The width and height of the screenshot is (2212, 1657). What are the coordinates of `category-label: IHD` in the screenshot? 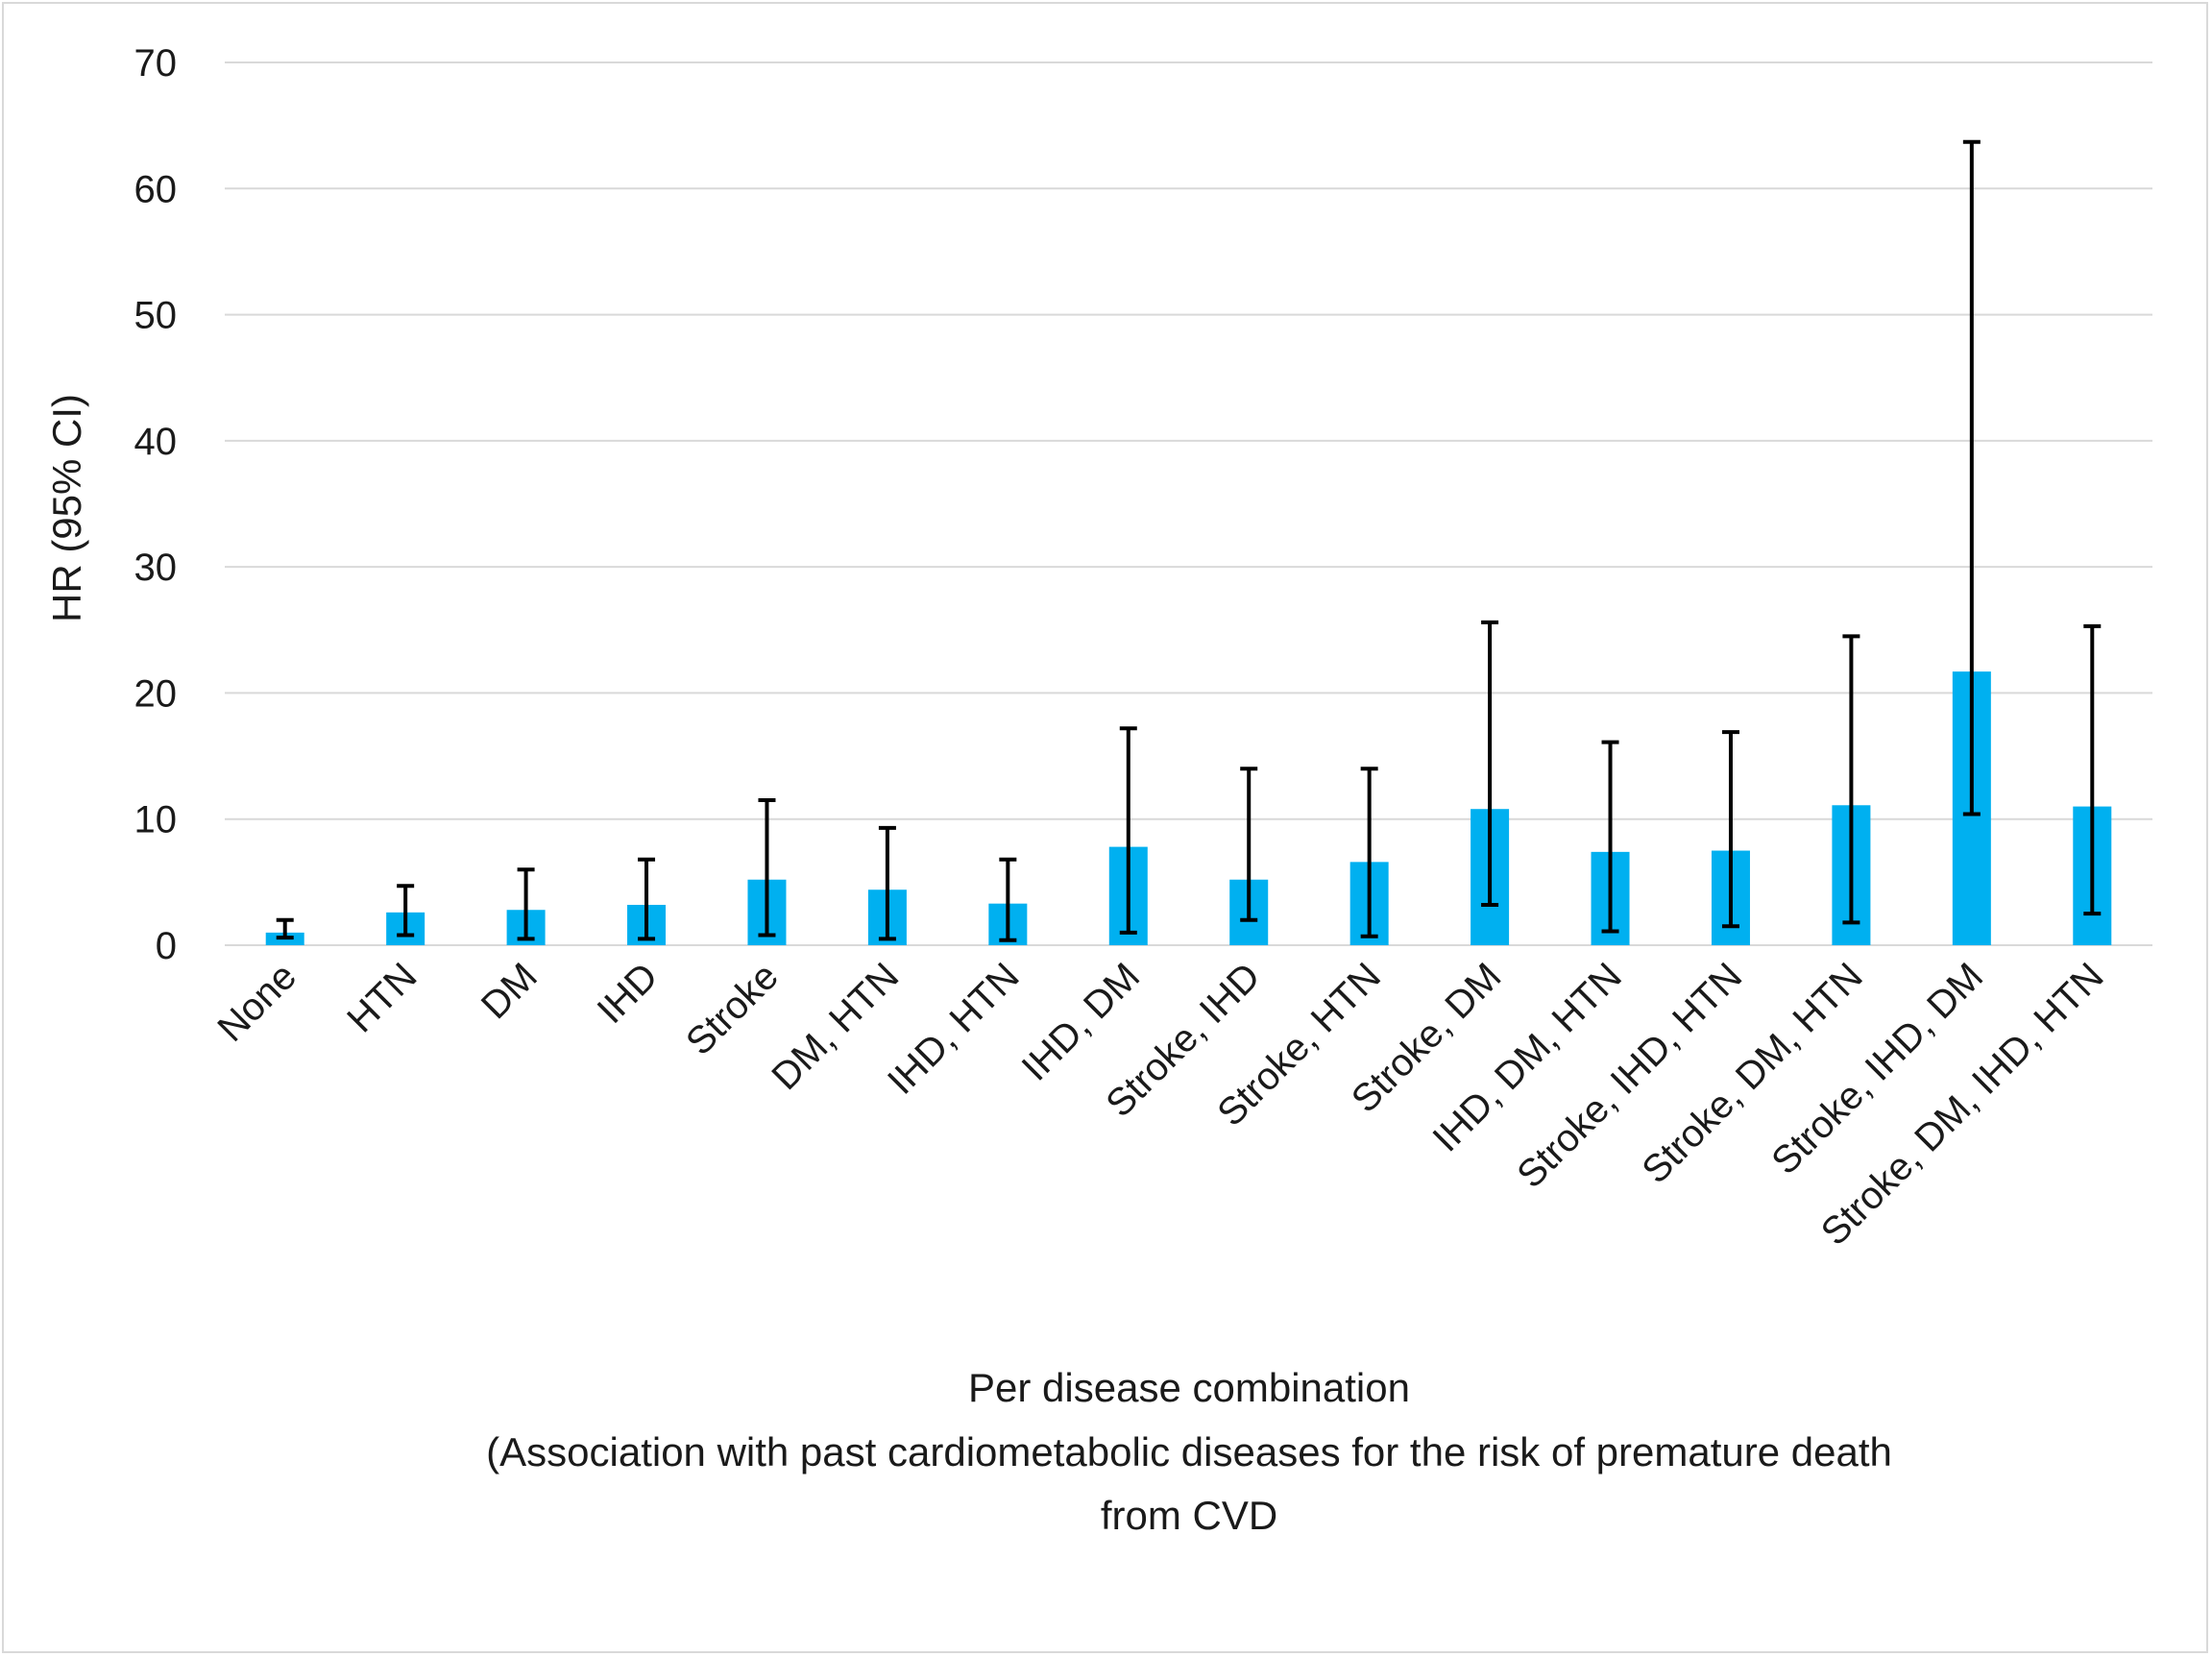 It's located at (628, 993).